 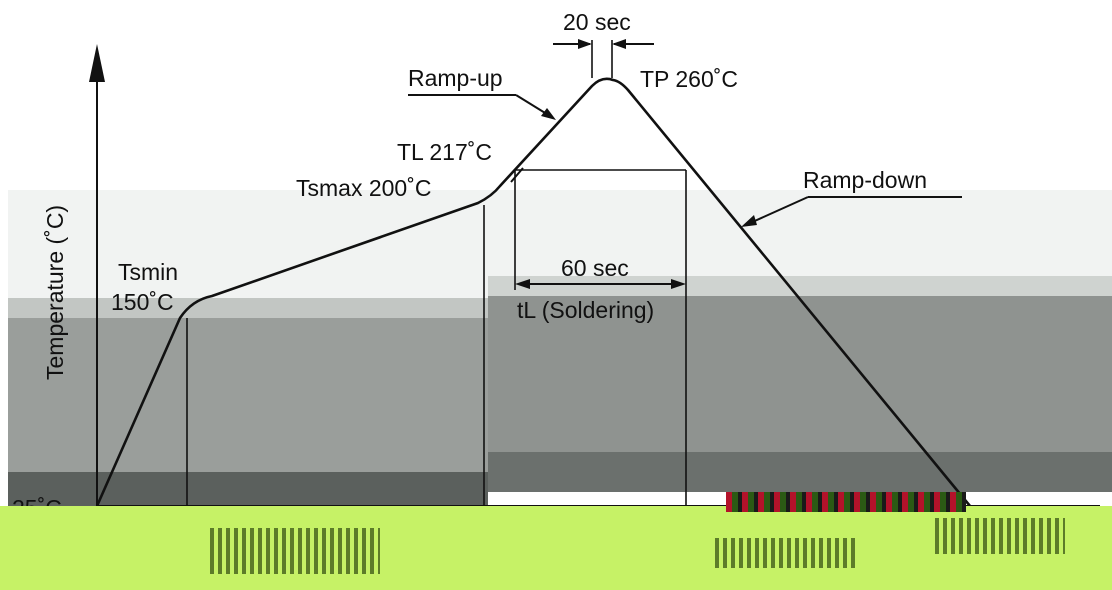 What do you see at coordinates (689, 79) in the screenshot?
I see `tp-label: TP 260˚C` at bounding box center [689, 79].